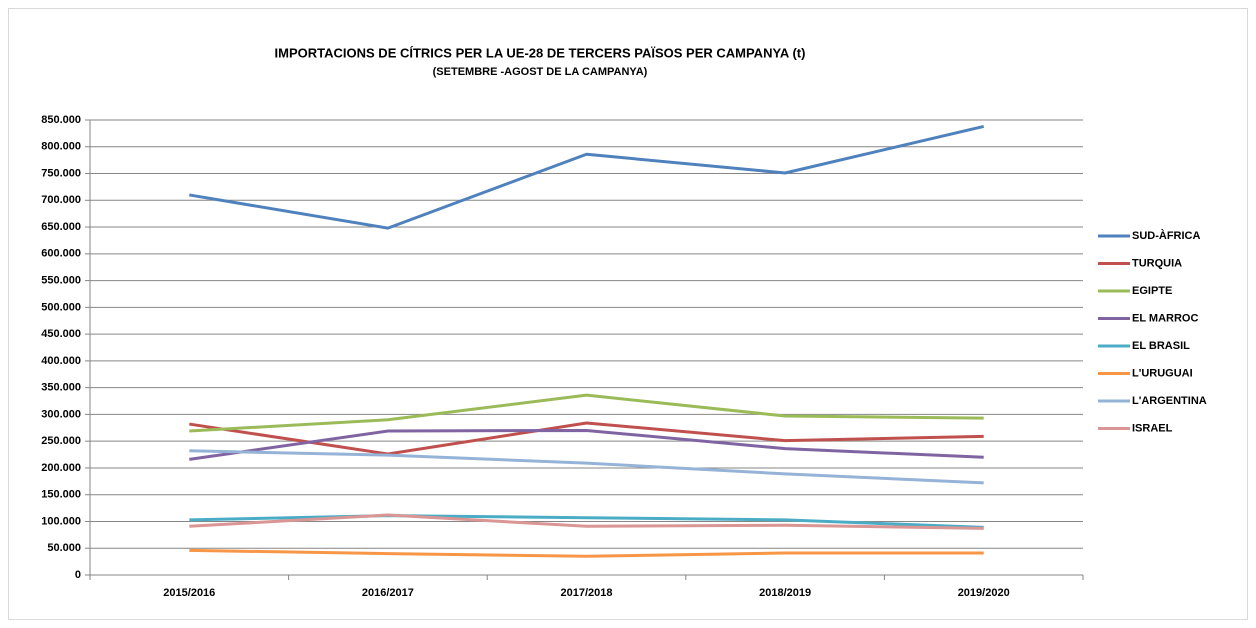 The image size is (1256, 628). What do you see at coordinates (61, 468) in the screenshot?
I see `y-tick-label: 200.000` at bounding box center [61, 468].